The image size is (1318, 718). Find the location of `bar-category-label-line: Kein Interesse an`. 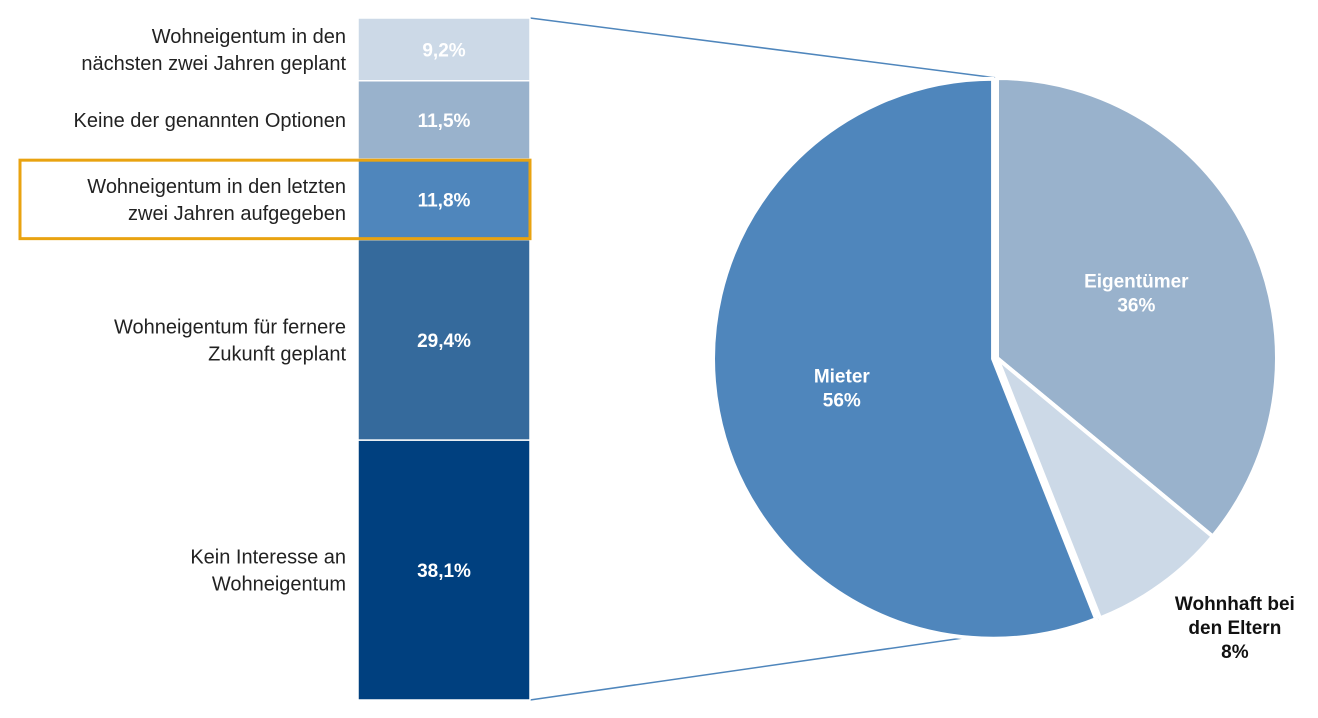

bar-category-label-line: Kein Interesse an is located at coordinates (268, 558).